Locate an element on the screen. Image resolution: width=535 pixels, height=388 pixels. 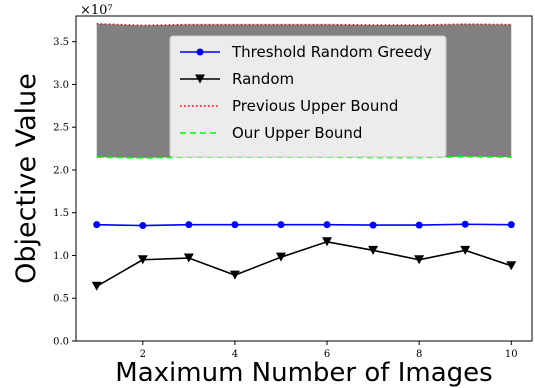
x-axis-label: Maximum Number of Images is located at coordinates (303, 373).